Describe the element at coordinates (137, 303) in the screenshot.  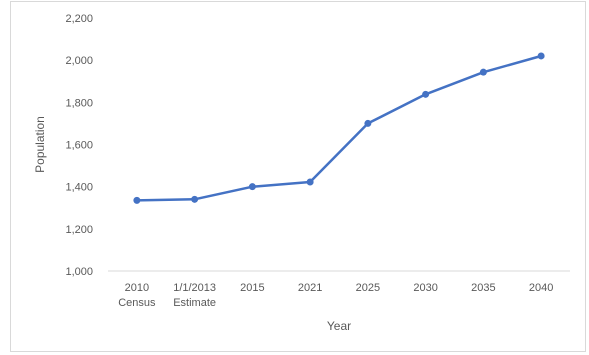
I see `x-tick-label: Census` at that location.